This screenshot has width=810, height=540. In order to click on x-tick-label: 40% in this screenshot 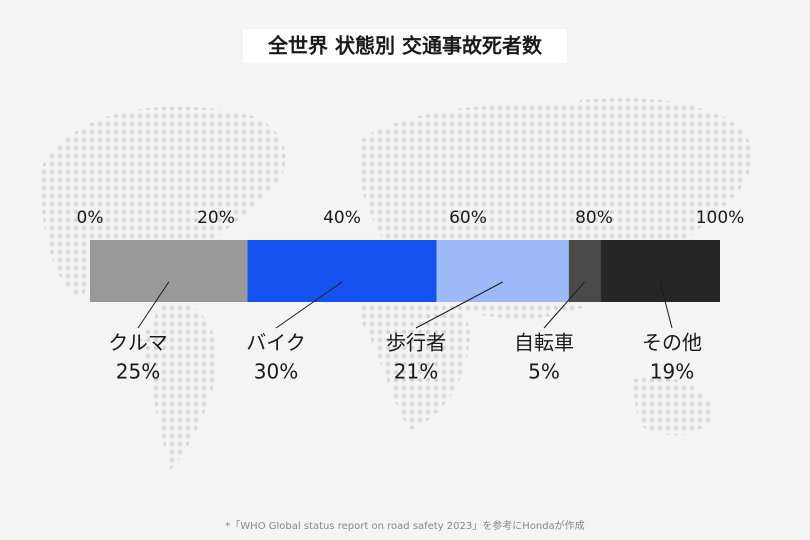, I will do `click(342, 218)`.